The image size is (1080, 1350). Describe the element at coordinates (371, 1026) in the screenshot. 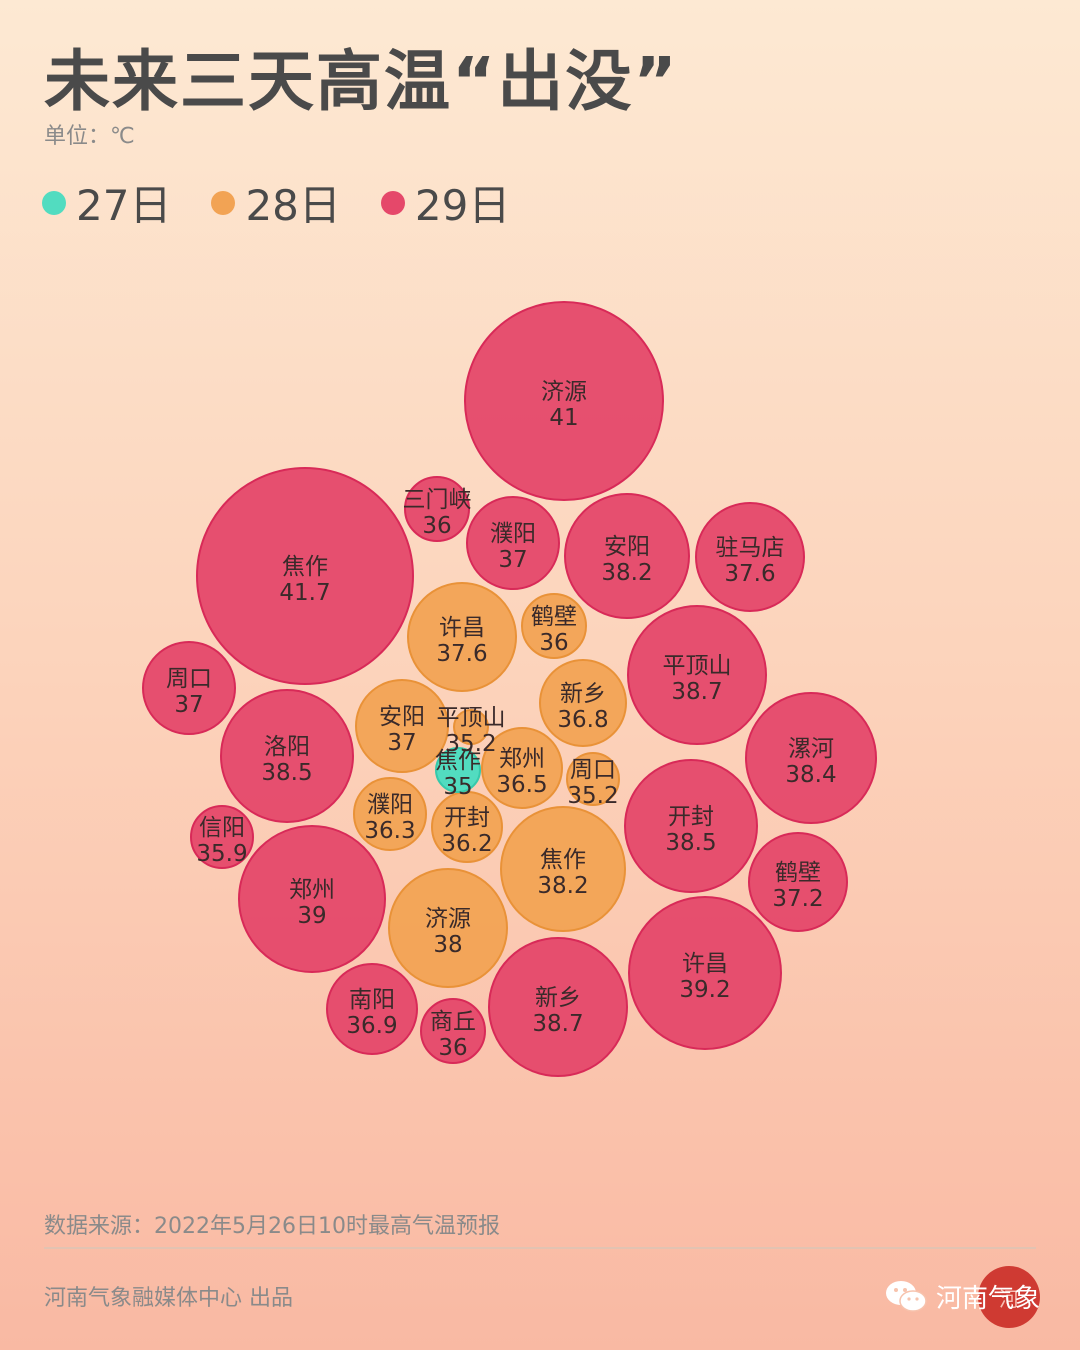

I see `bubble-value-label: 36.9` at that location.